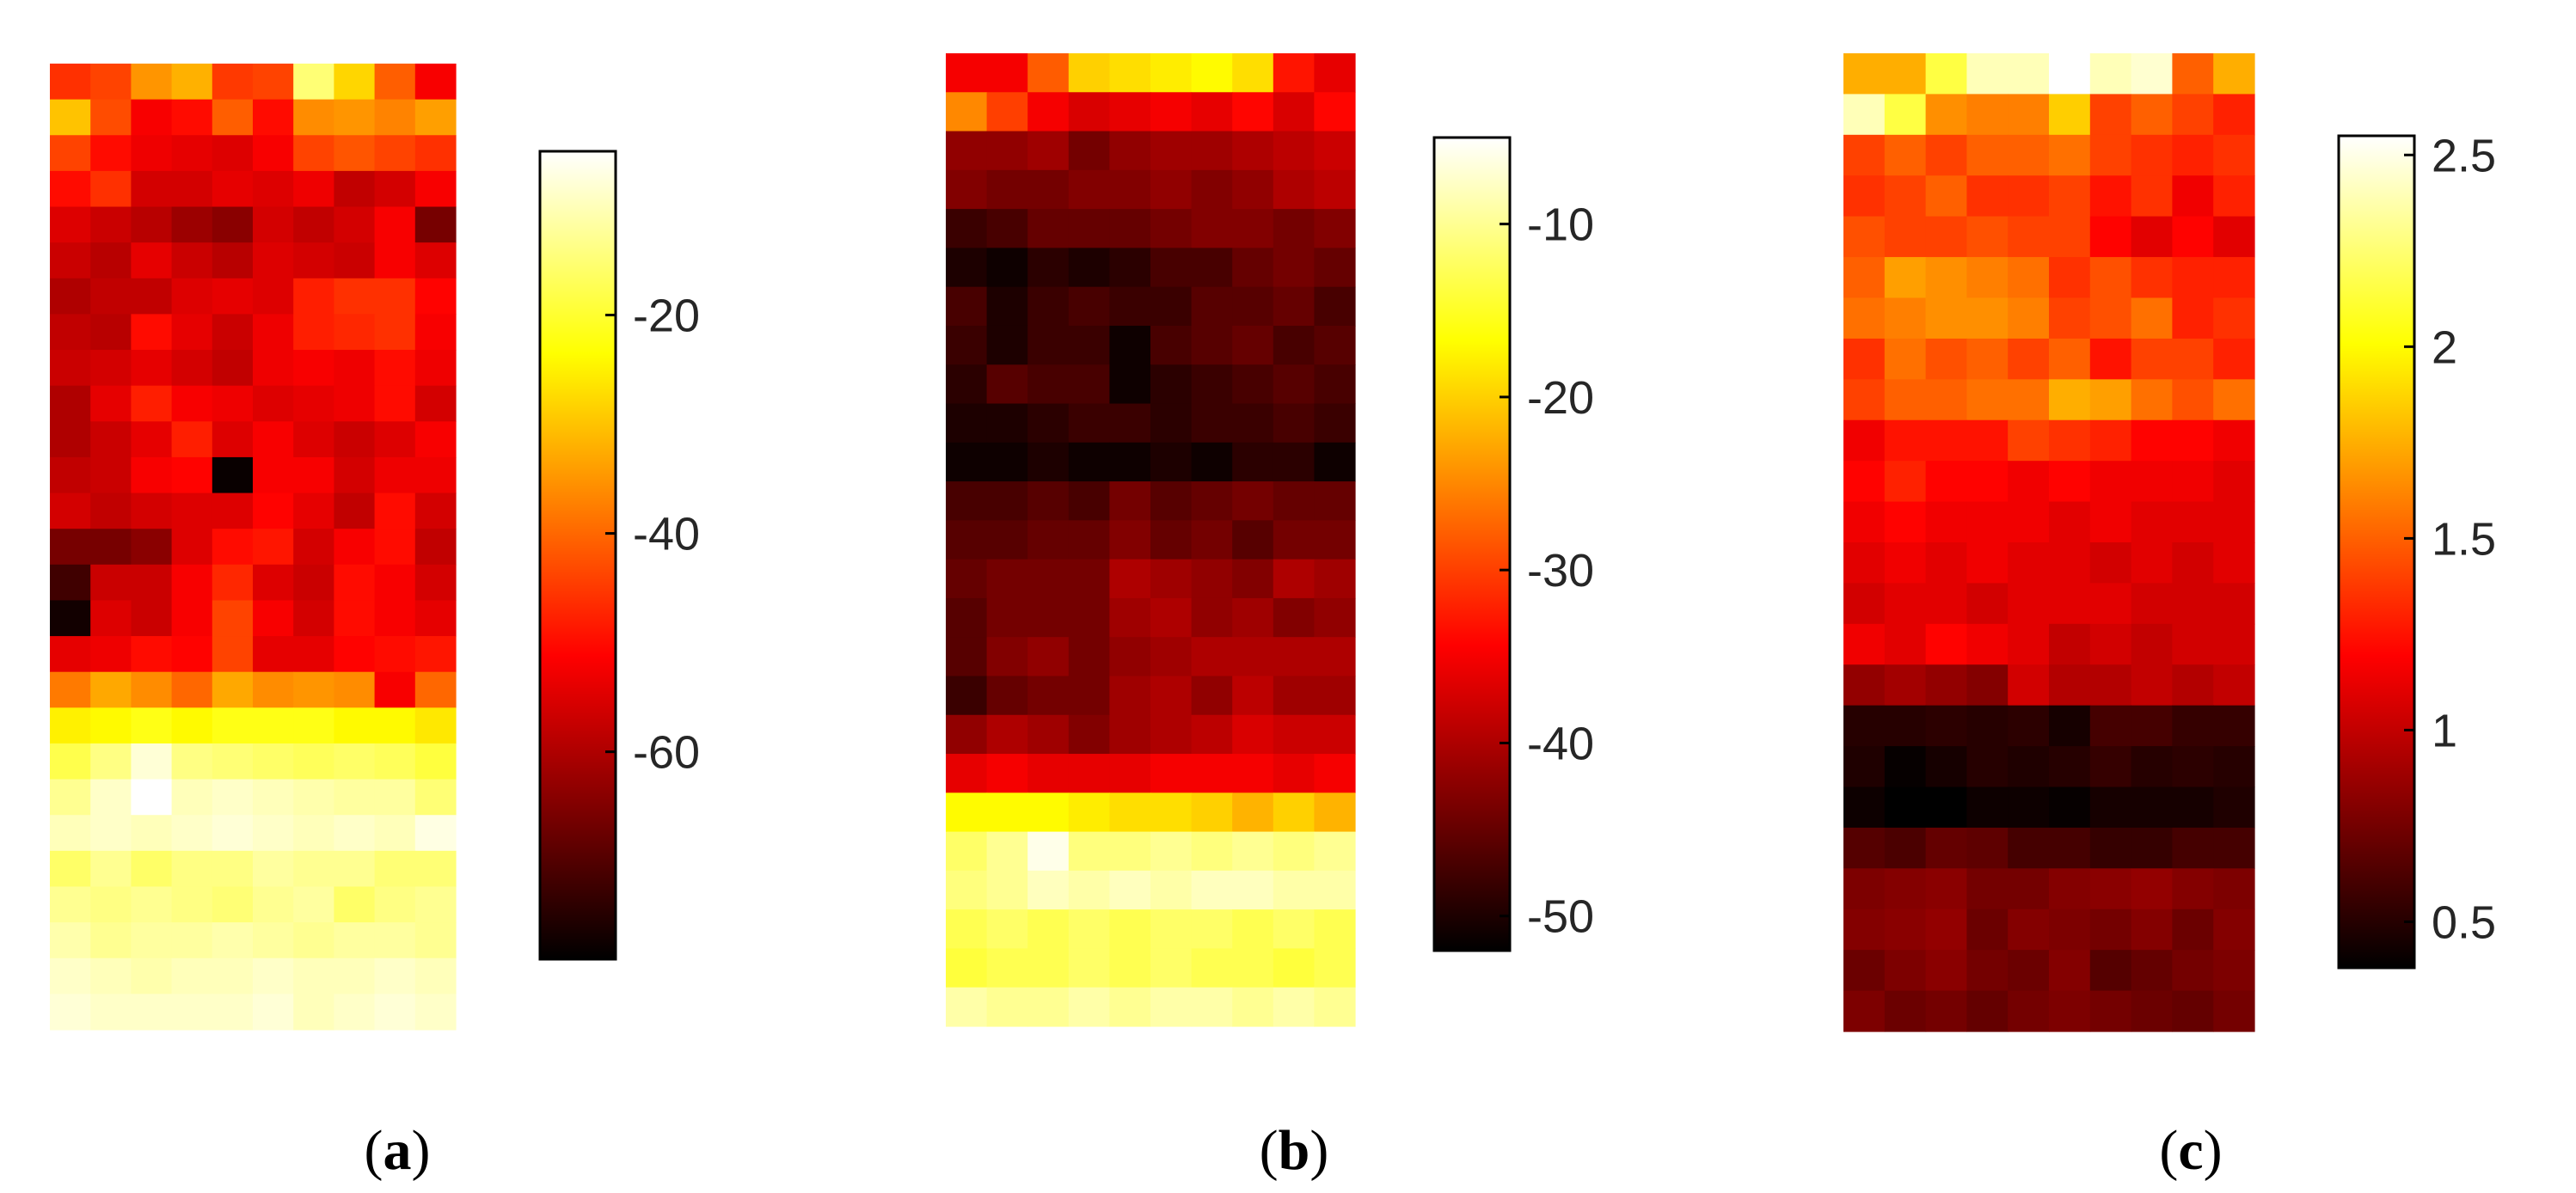 The height and width of the screenshot is (1193, 2576). Describe the element at coordinates (1560, 398) in the screenshot. I see `colorbar-tick-label: -20` at that location.